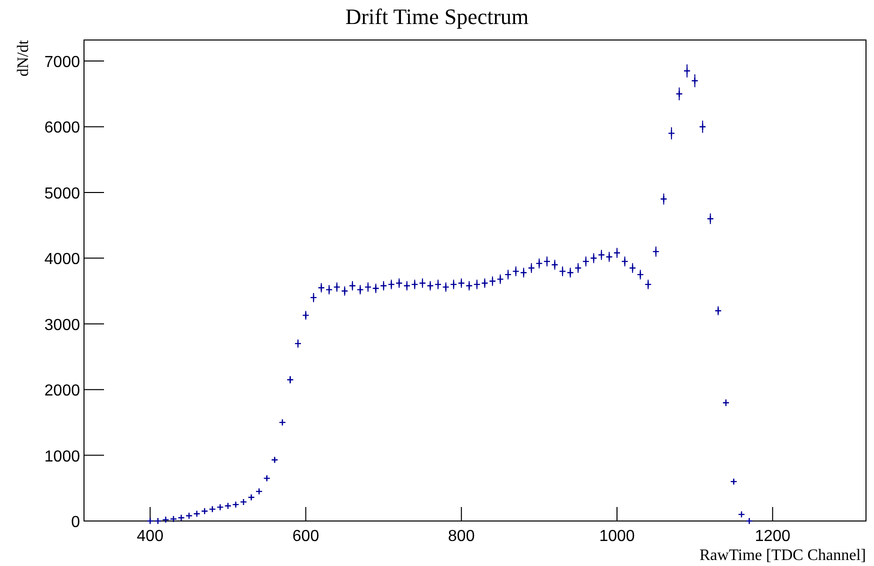 This screenshot has height=566, width=874. I want to click on y-tick-label: 2000, so click(62, 391).